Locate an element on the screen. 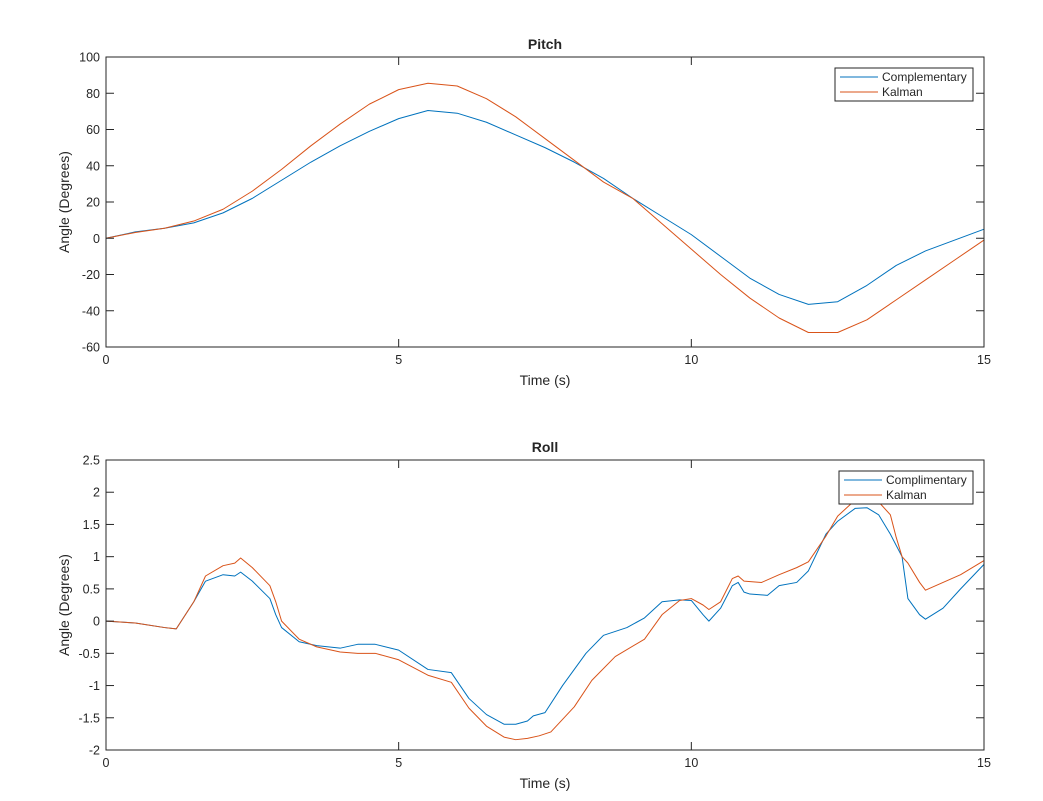  pitch-x-tick-label: 0 is located at coordinates (106, 360).